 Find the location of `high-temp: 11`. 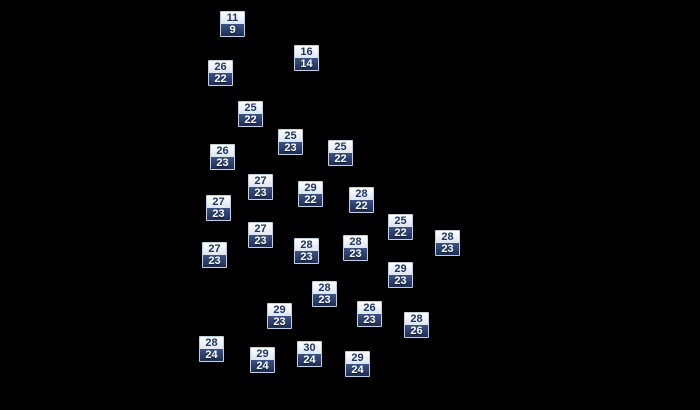

high-temp: 11 is located at coordinates (232, 18).